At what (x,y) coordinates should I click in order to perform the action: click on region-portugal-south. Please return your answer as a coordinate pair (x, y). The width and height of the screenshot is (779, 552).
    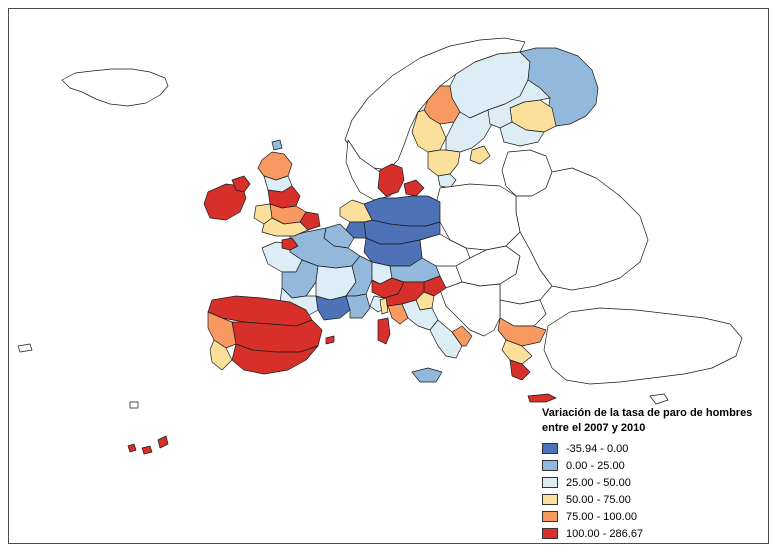
    Looking at the image, I should click on (221, 355).